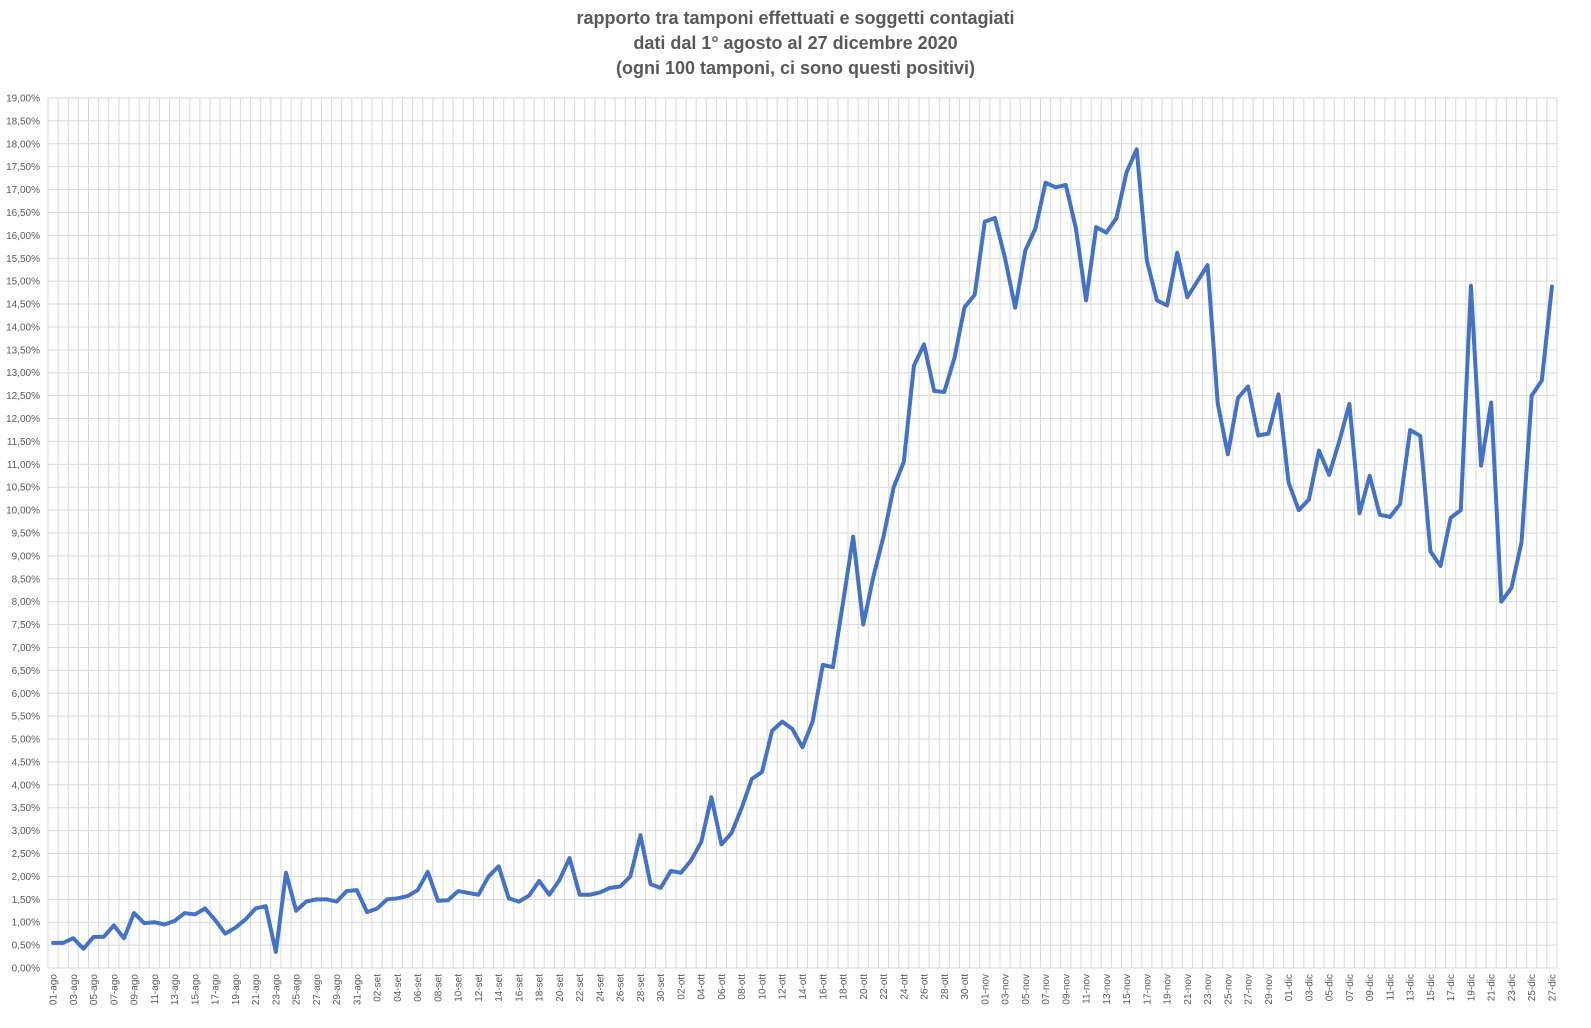  I want to click on y-tick-label: 13,00%, so click(23, 373).